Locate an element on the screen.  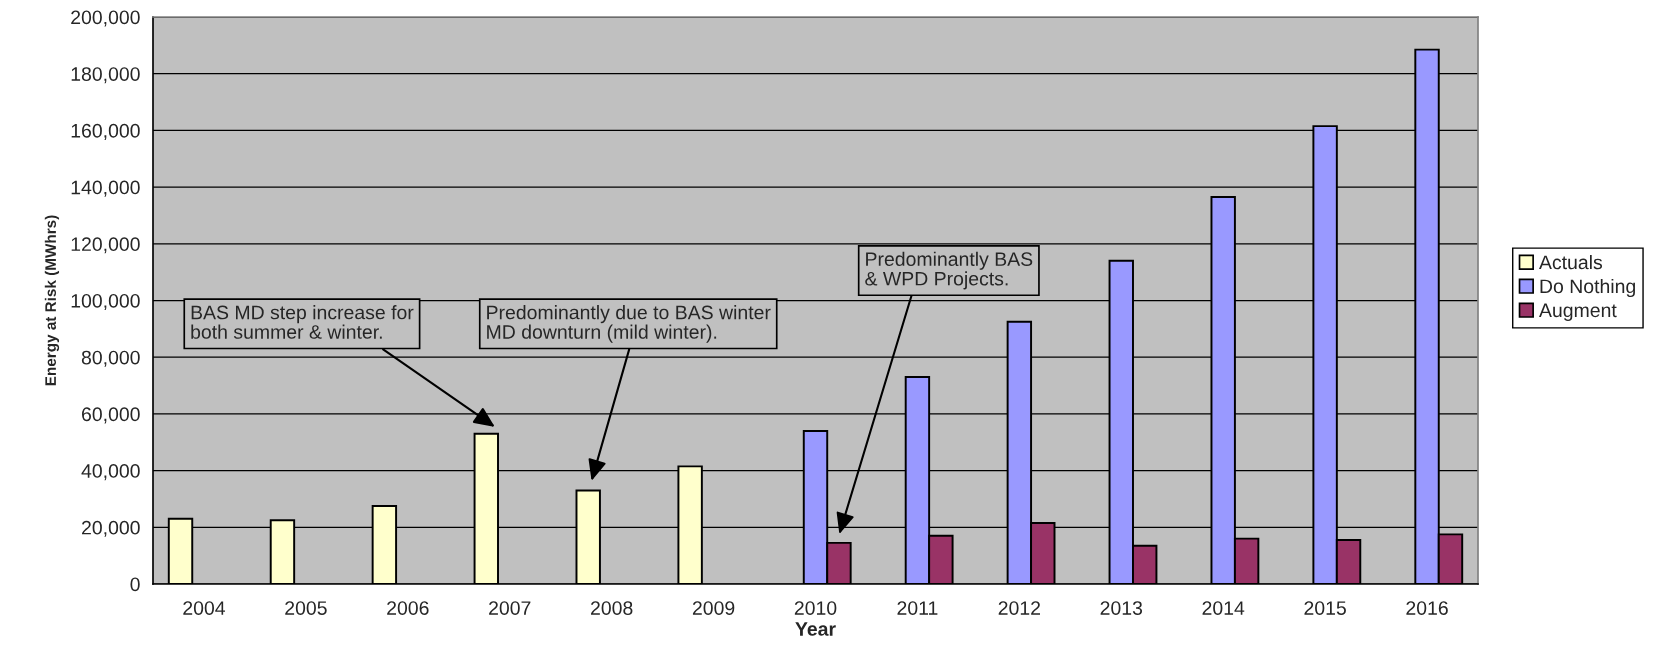
x-tick-label: 2013 is located at coordinates (1121, 608).